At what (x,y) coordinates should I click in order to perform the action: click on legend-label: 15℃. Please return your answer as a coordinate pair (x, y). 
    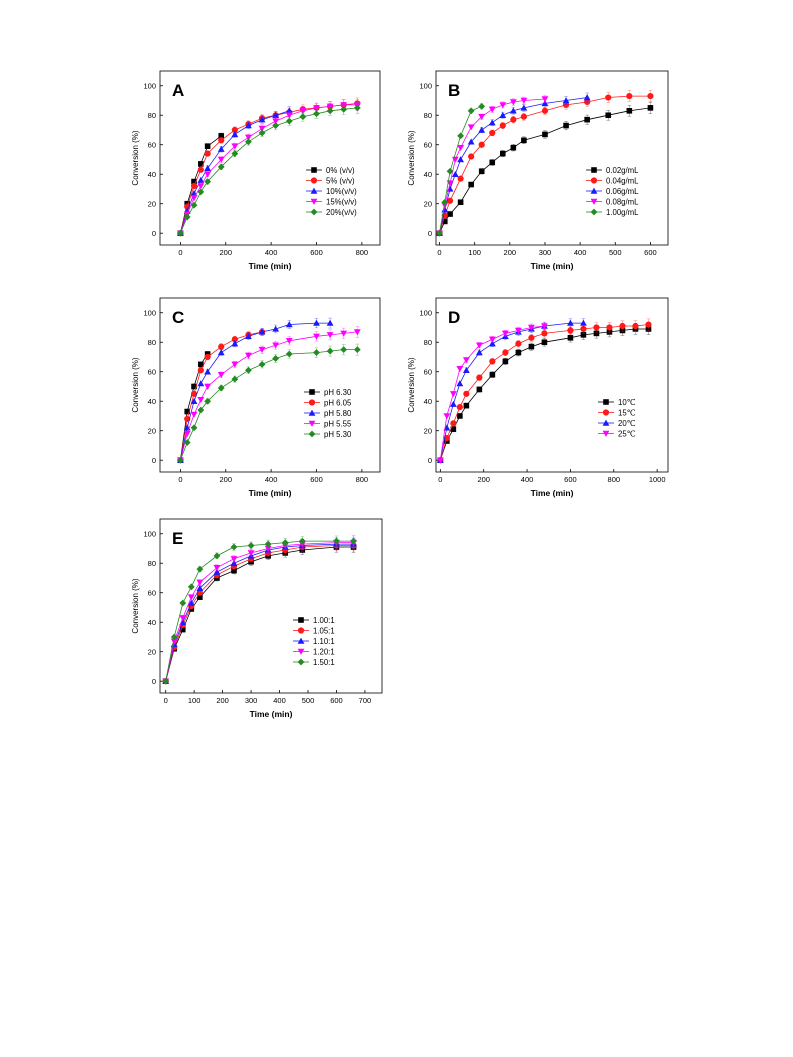
    Looking at the image, I should click on (627, 413).